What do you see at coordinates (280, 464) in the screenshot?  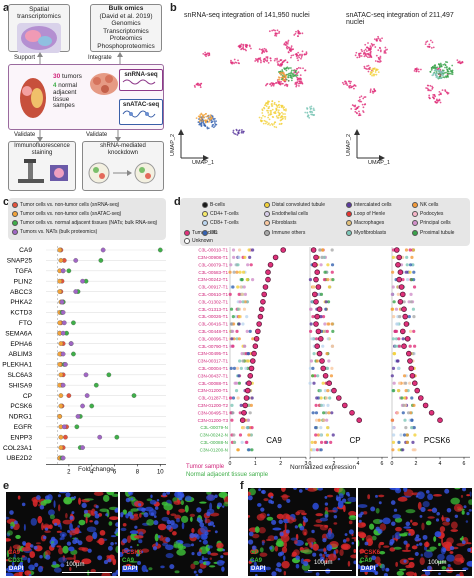 I see `x-tick-label: 2` at bounding box center [280, 464].